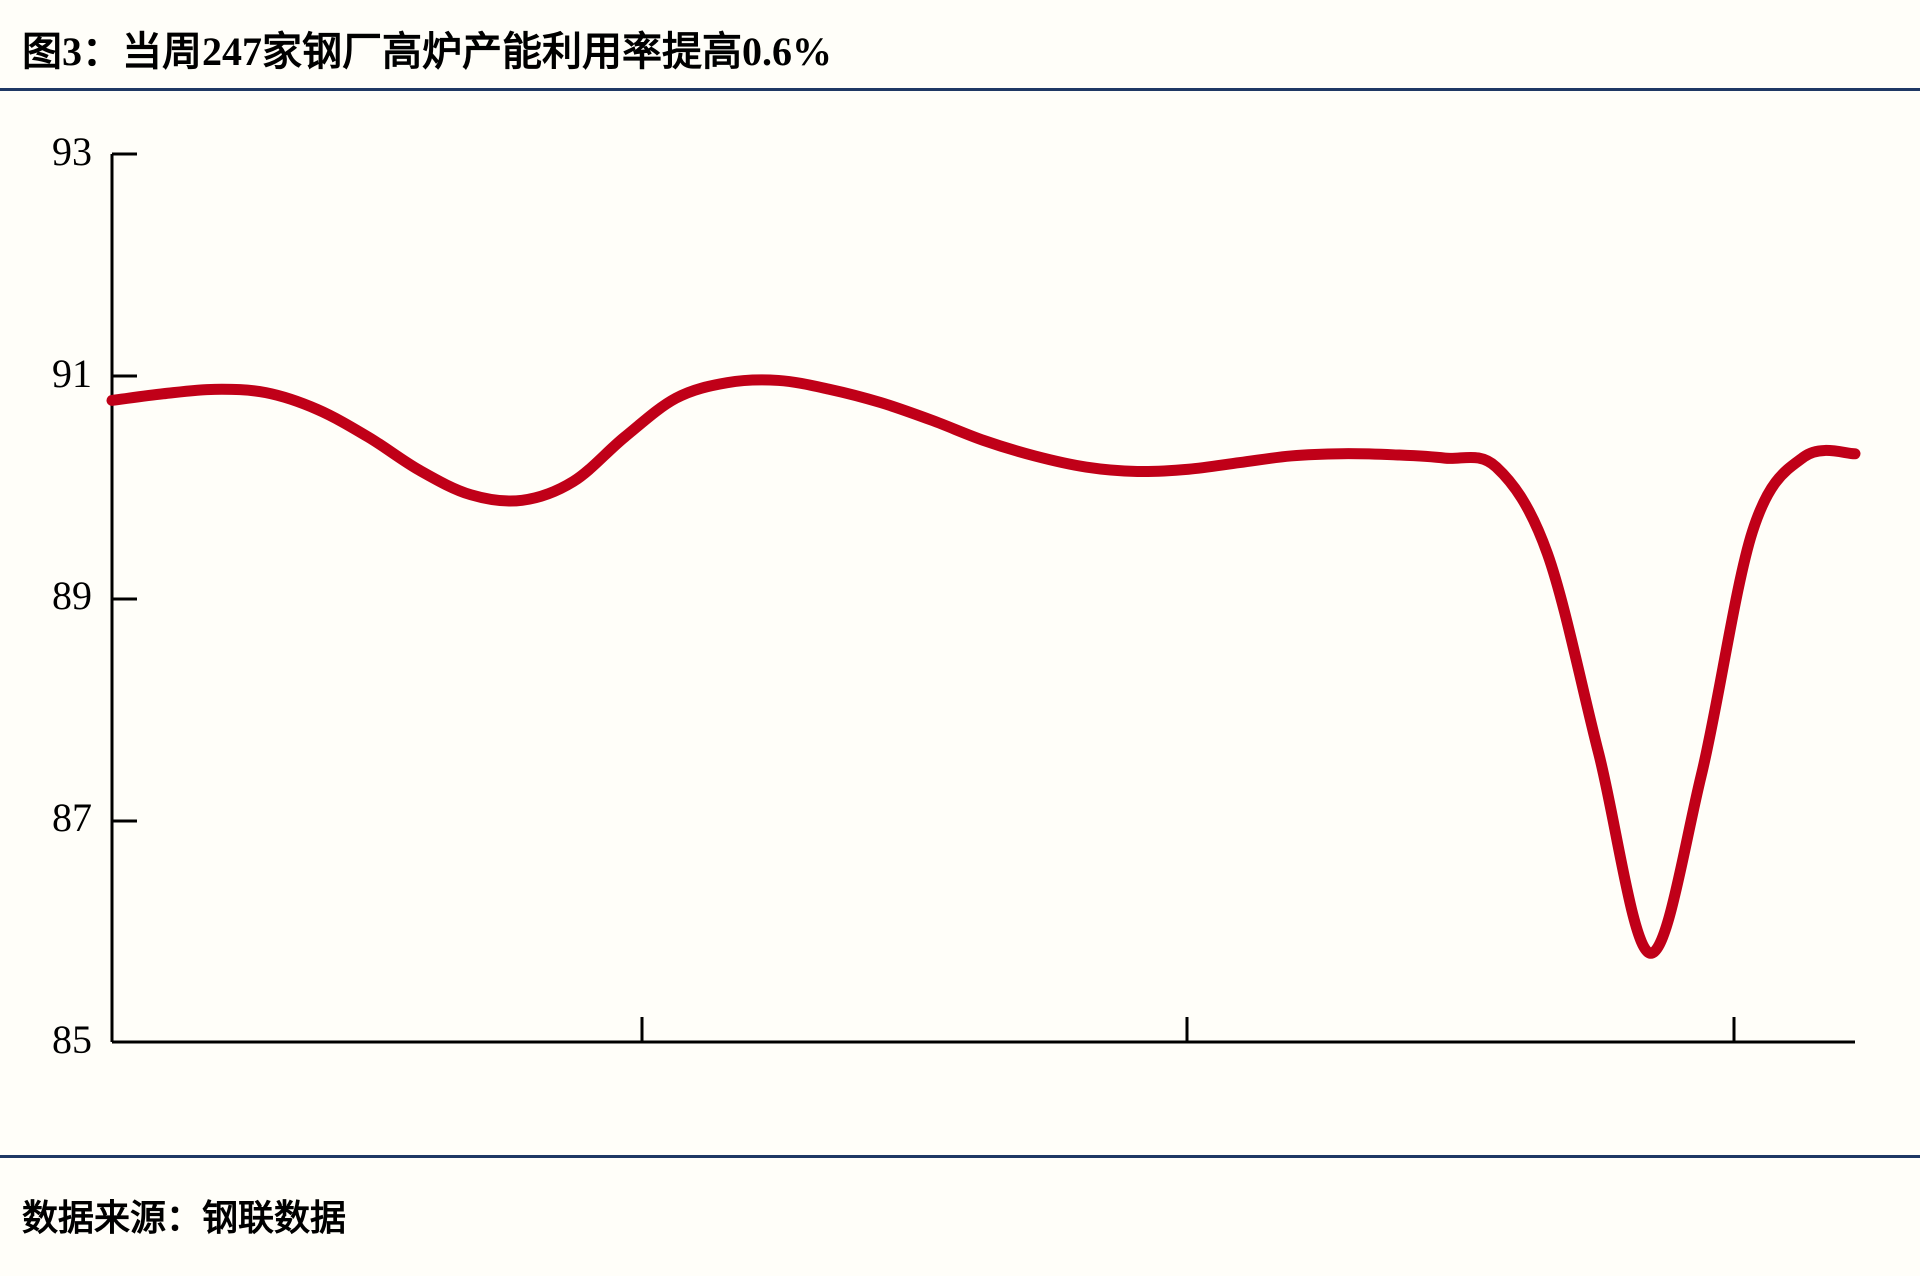 This screenshot has height=1276, width=1920. What do you see at coordinates (962, 48) in the screenshot?
I see `figure-title-row: 图3：当周247家钢厂高炉产能利用率提高0.6%` at bounding box center [962, 48].